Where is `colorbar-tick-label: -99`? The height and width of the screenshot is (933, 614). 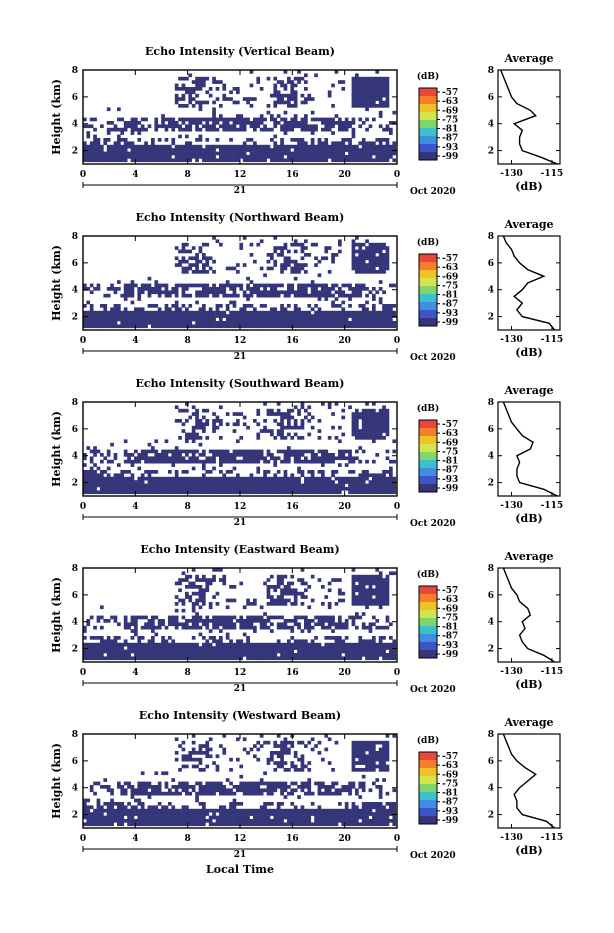
colorbar-tick-label: -99 is located at coordinates (450, 157).